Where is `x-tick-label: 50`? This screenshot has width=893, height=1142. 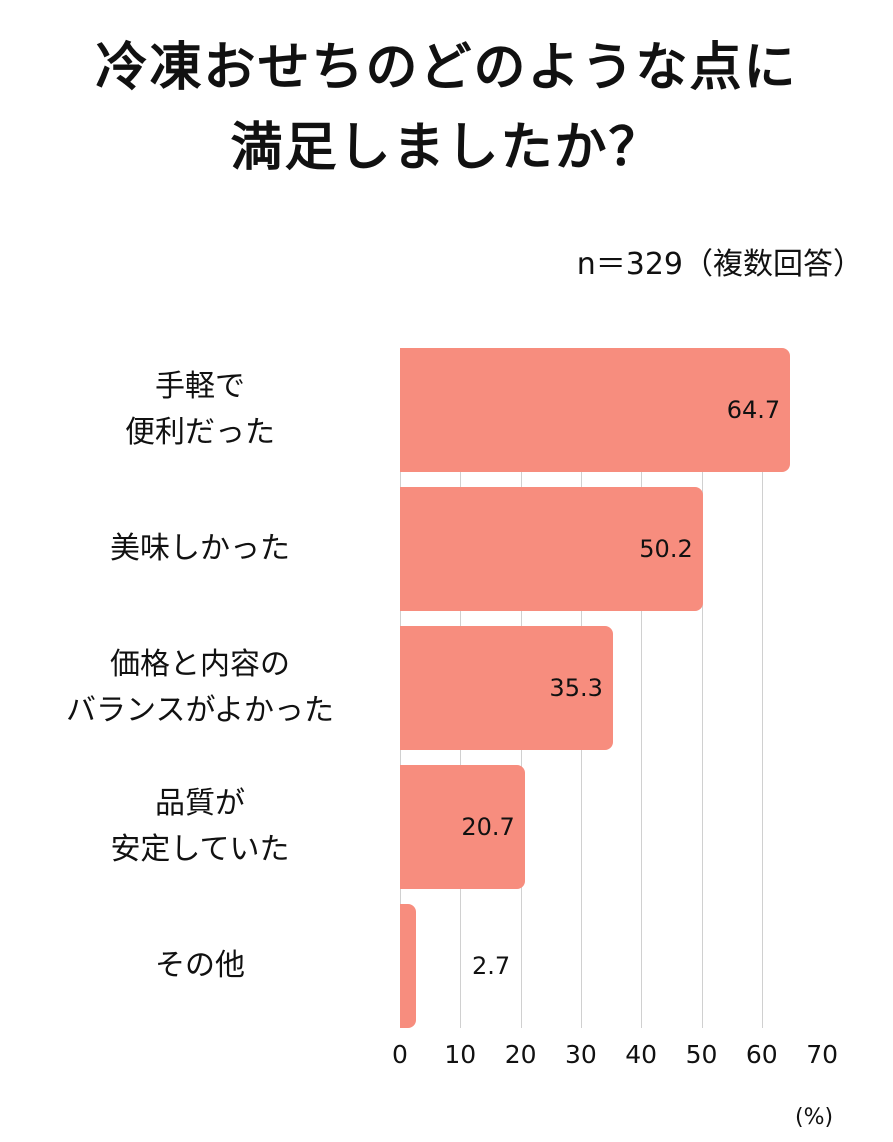
x-tick-label: 50 is located at coordinates (701, 1054).